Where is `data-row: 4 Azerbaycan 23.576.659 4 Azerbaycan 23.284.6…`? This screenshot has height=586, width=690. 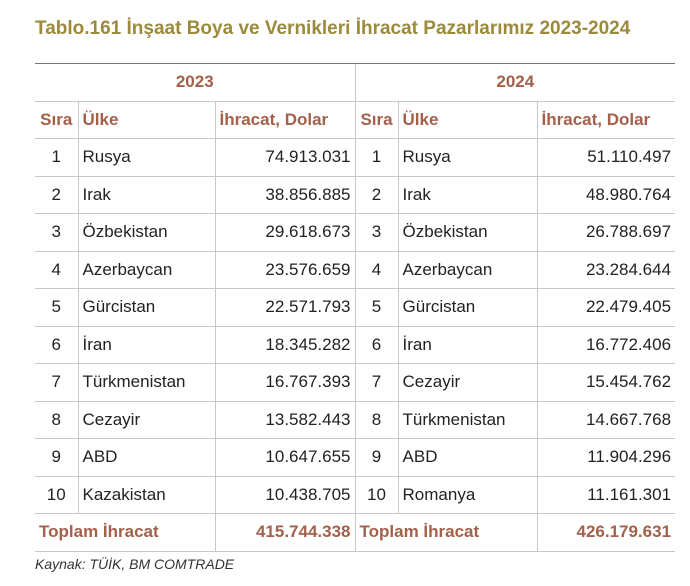
data-row: 4 Azerbaycan 23.576.659 4 Azerbaycan 23.284.6… is located at coordinates (355, 270).